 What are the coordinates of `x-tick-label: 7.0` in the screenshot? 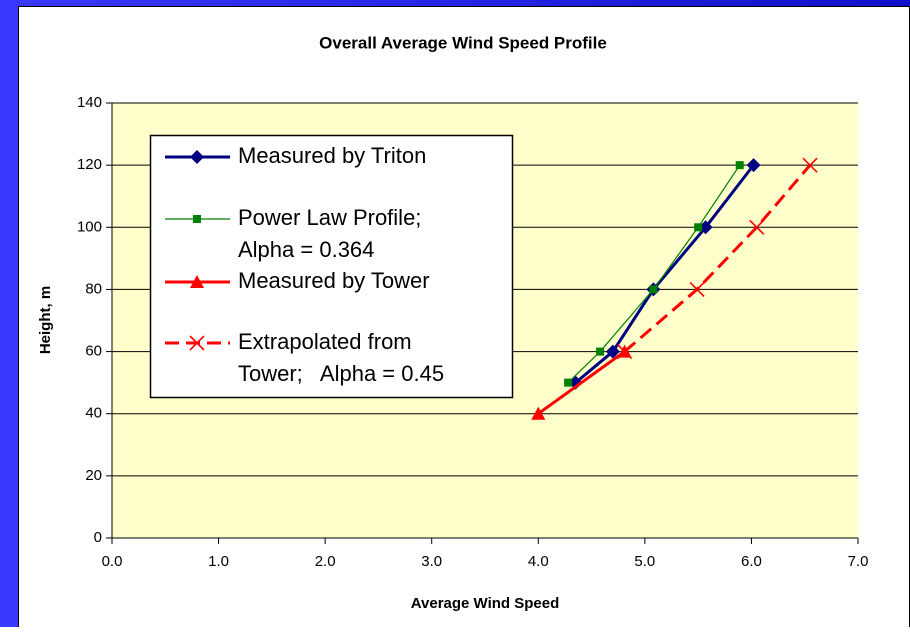 It's located at (858, 561).